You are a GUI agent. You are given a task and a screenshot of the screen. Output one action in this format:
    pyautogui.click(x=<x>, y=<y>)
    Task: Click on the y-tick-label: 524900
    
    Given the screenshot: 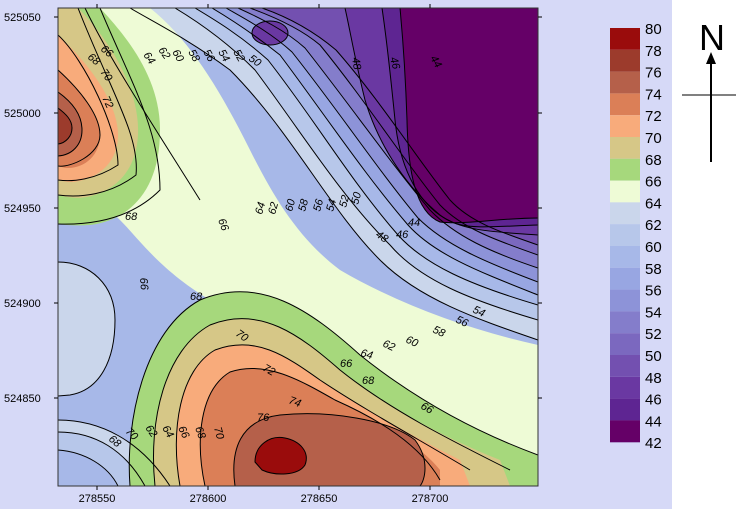 What is the action you would take?
    pyautogui.click(x=22, y=304)
    